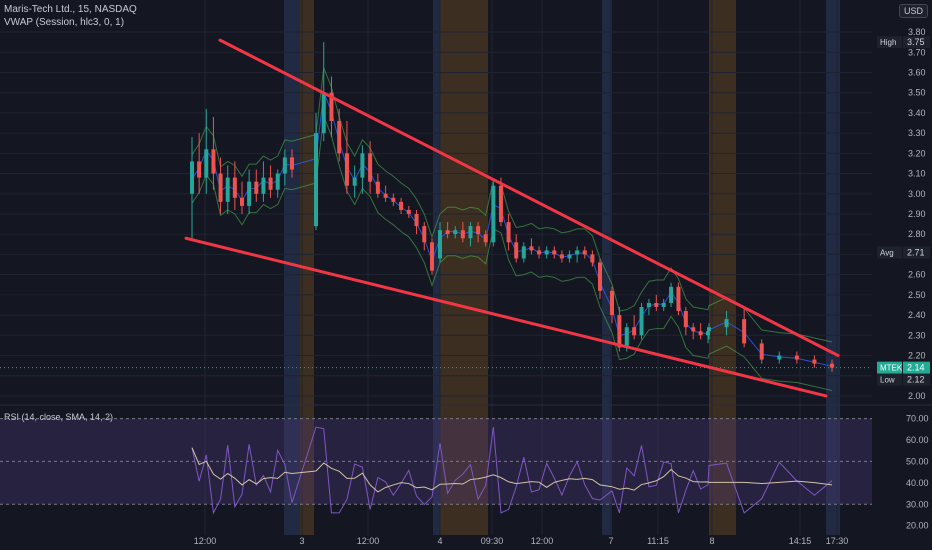 This screenshot has width=932, height=550. I want to click on avg-label: Avg, so click(887, 252).